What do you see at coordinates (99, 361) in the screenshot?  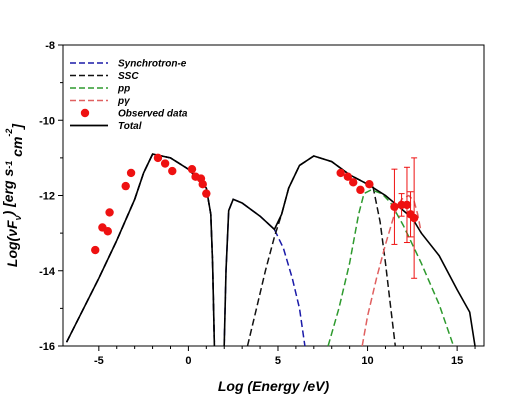 I see `x-tick-label: -5` at bounding box center [99, 361].